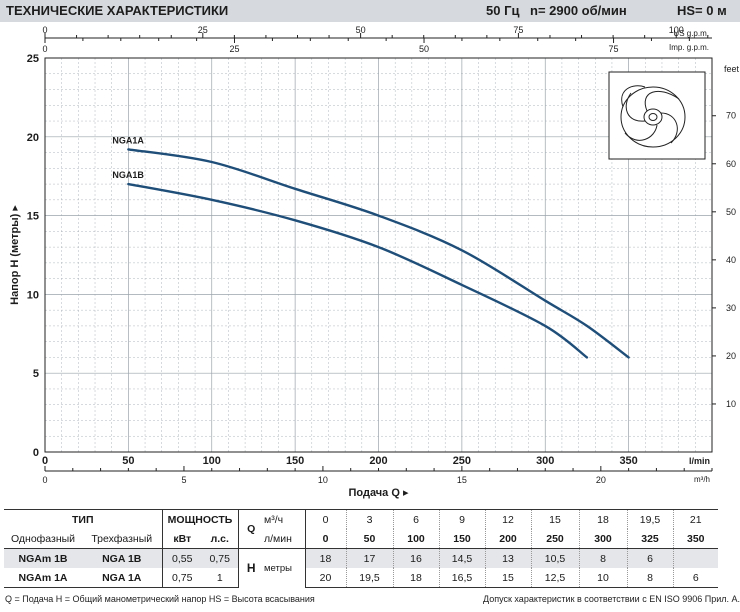 The width and height of the screenshot is (740, 612). What do you see at coordinates (44, 480) in the screenshot?
I see `m3h-tick-label: 0` at bounding box center [44, 480].